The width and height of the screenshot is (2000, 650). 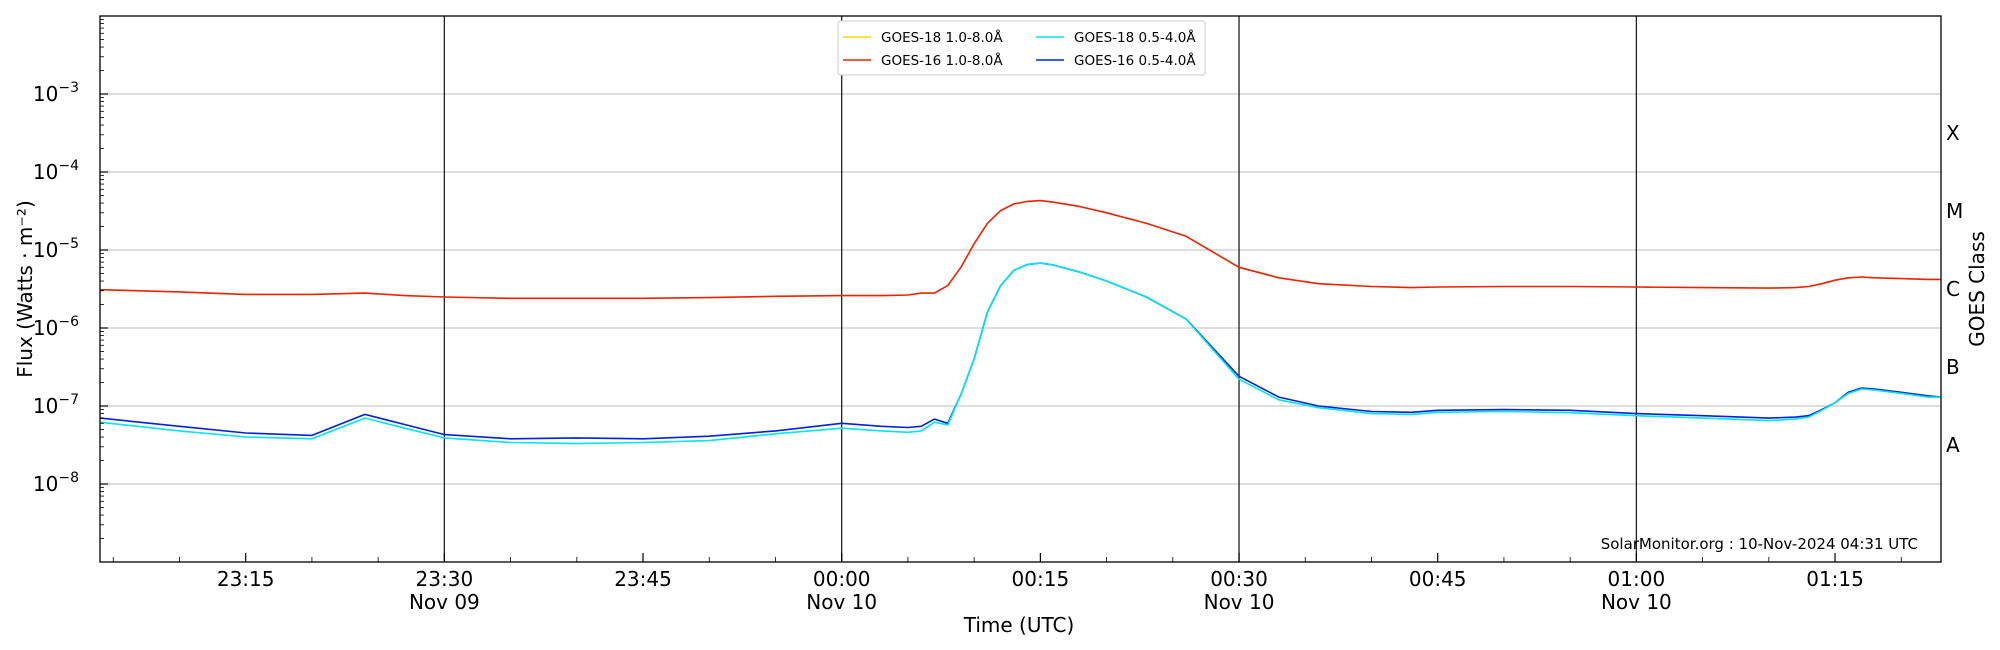 I want to click on legend-label-goes18-short: GOES-18 0.5-4.0Å, so click(x=1135, y=37).